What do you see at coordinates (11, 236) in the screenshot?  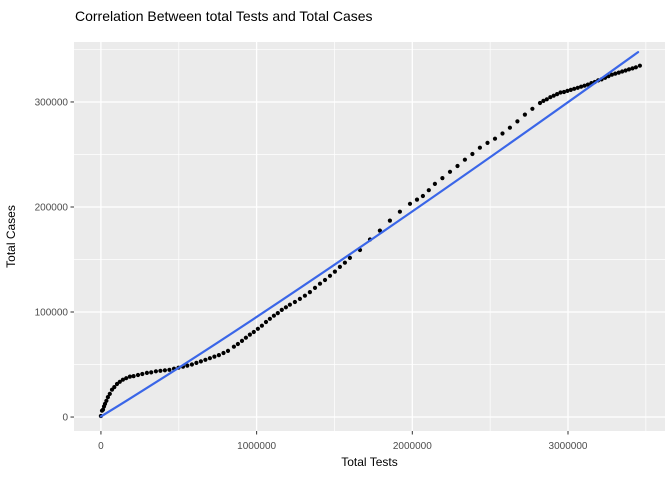 I see `y-axis-title: Total Cases` at bounding box center [11, 236].